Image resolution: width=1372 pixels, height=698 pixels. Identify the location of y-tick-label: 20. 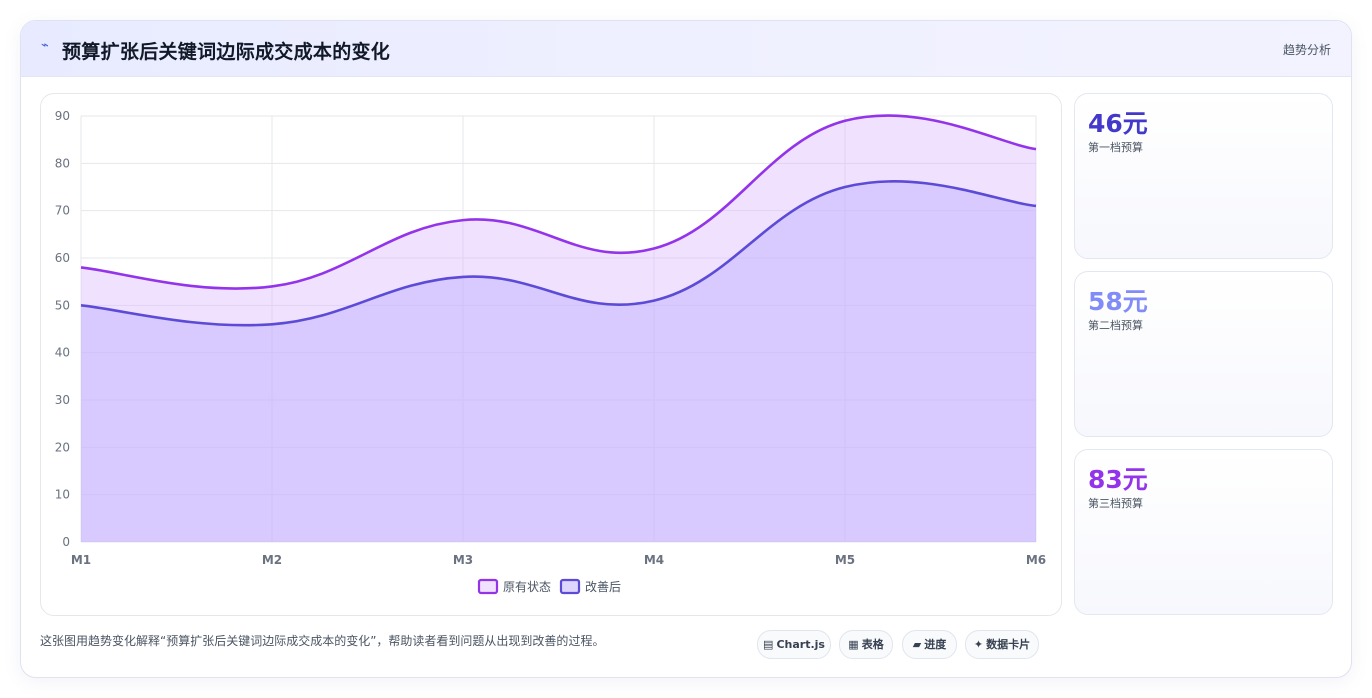
(62, 447).